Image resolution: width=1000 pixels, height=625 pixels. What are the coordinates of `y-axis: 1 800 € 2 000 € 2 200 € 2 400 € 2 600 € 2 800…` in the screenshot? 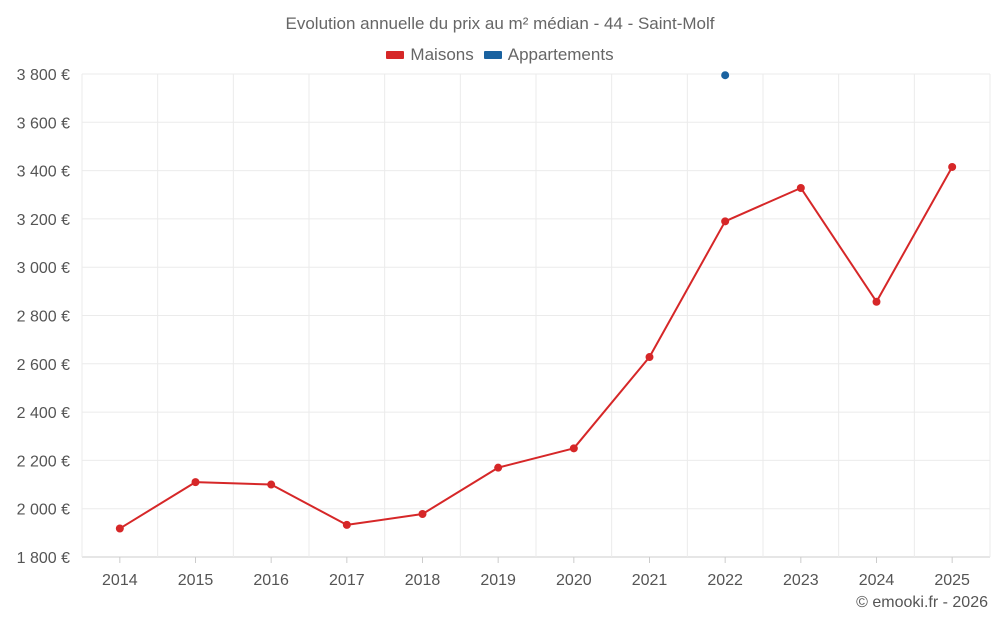 It's located at (43, 317).